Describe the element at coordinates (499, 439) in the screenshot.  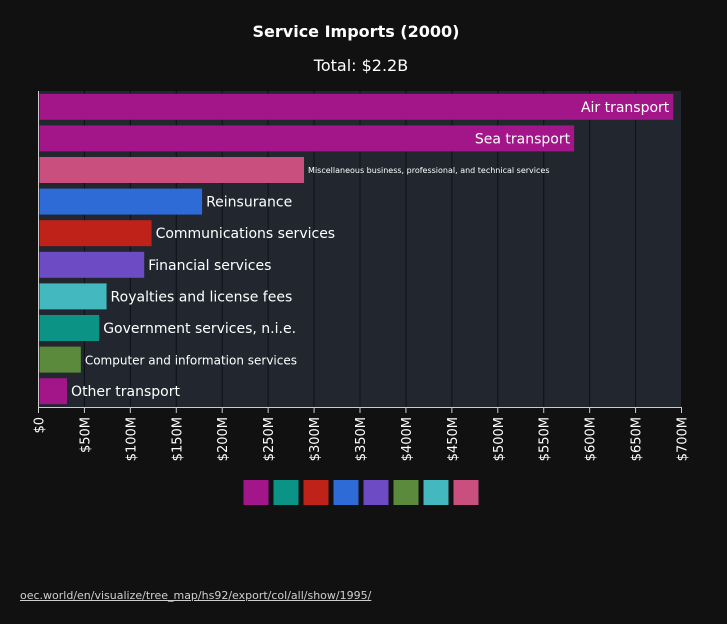
I see `x-tick-label: $500M` at that location.